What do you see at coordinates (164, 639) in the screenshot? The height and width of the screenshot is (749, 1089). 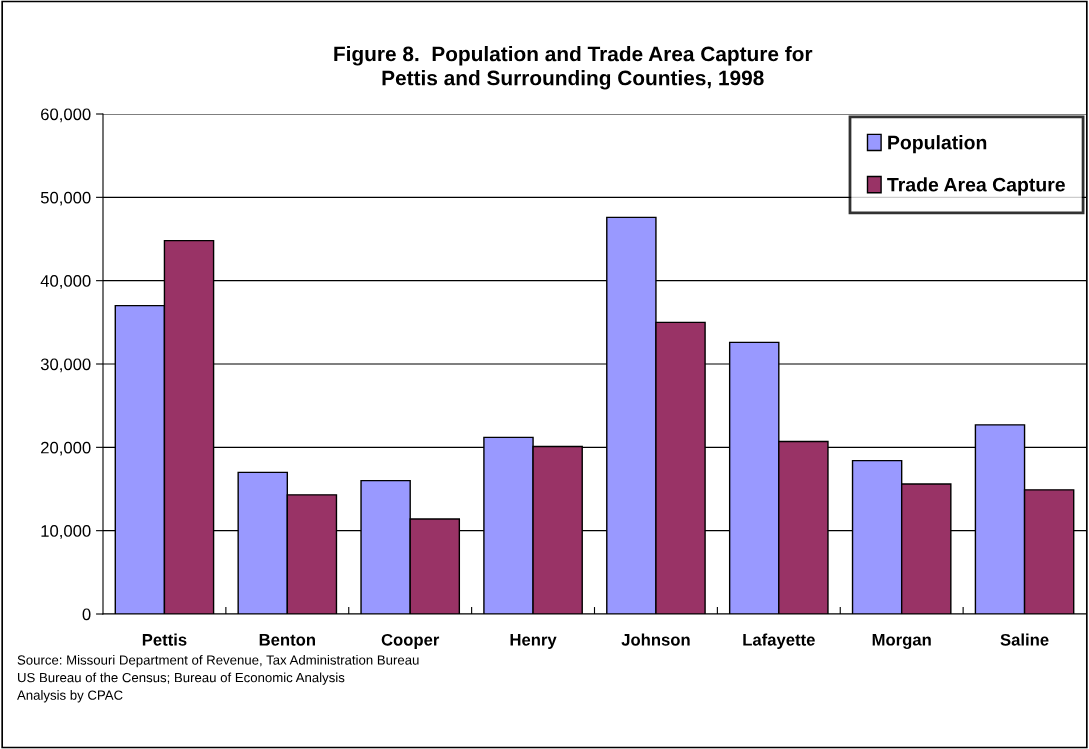 I see `x-tick-label: Pettis` at bounding box center [164, 639].